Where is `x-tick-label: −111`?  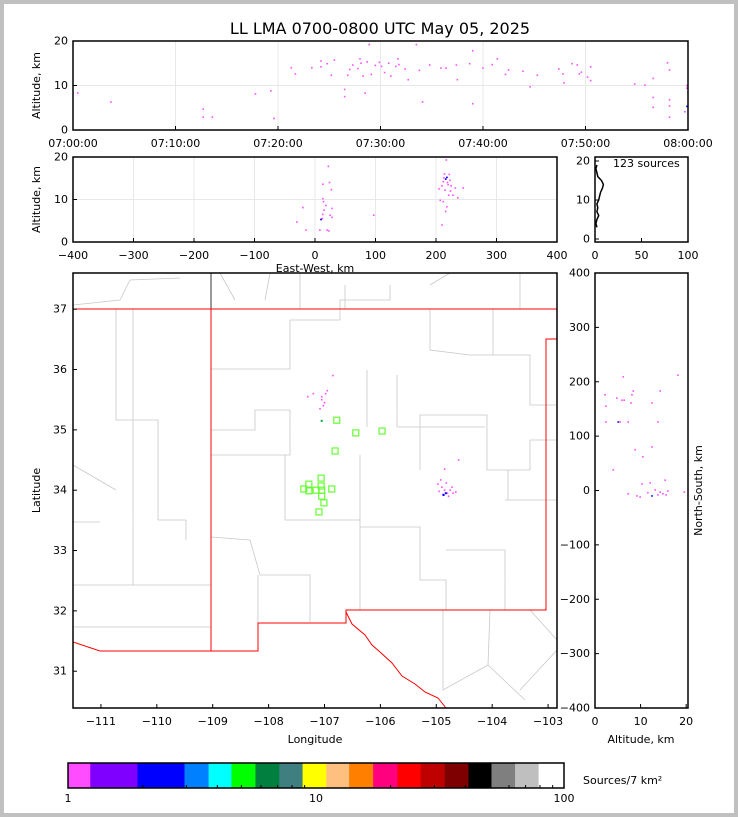
x-tick-label: −111 is located at coordinates (101, 721).